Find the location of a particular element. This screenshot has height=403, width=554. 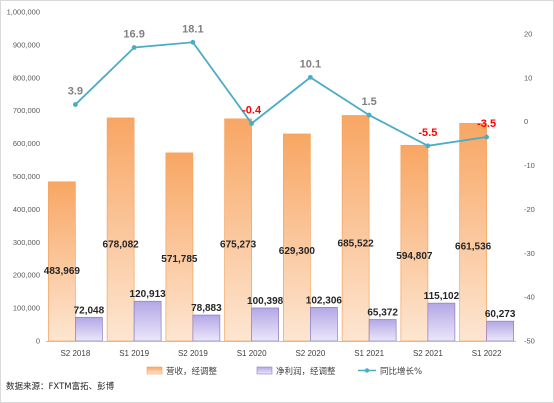

right-tick-label: 0 is located at coordinates (526, 121).